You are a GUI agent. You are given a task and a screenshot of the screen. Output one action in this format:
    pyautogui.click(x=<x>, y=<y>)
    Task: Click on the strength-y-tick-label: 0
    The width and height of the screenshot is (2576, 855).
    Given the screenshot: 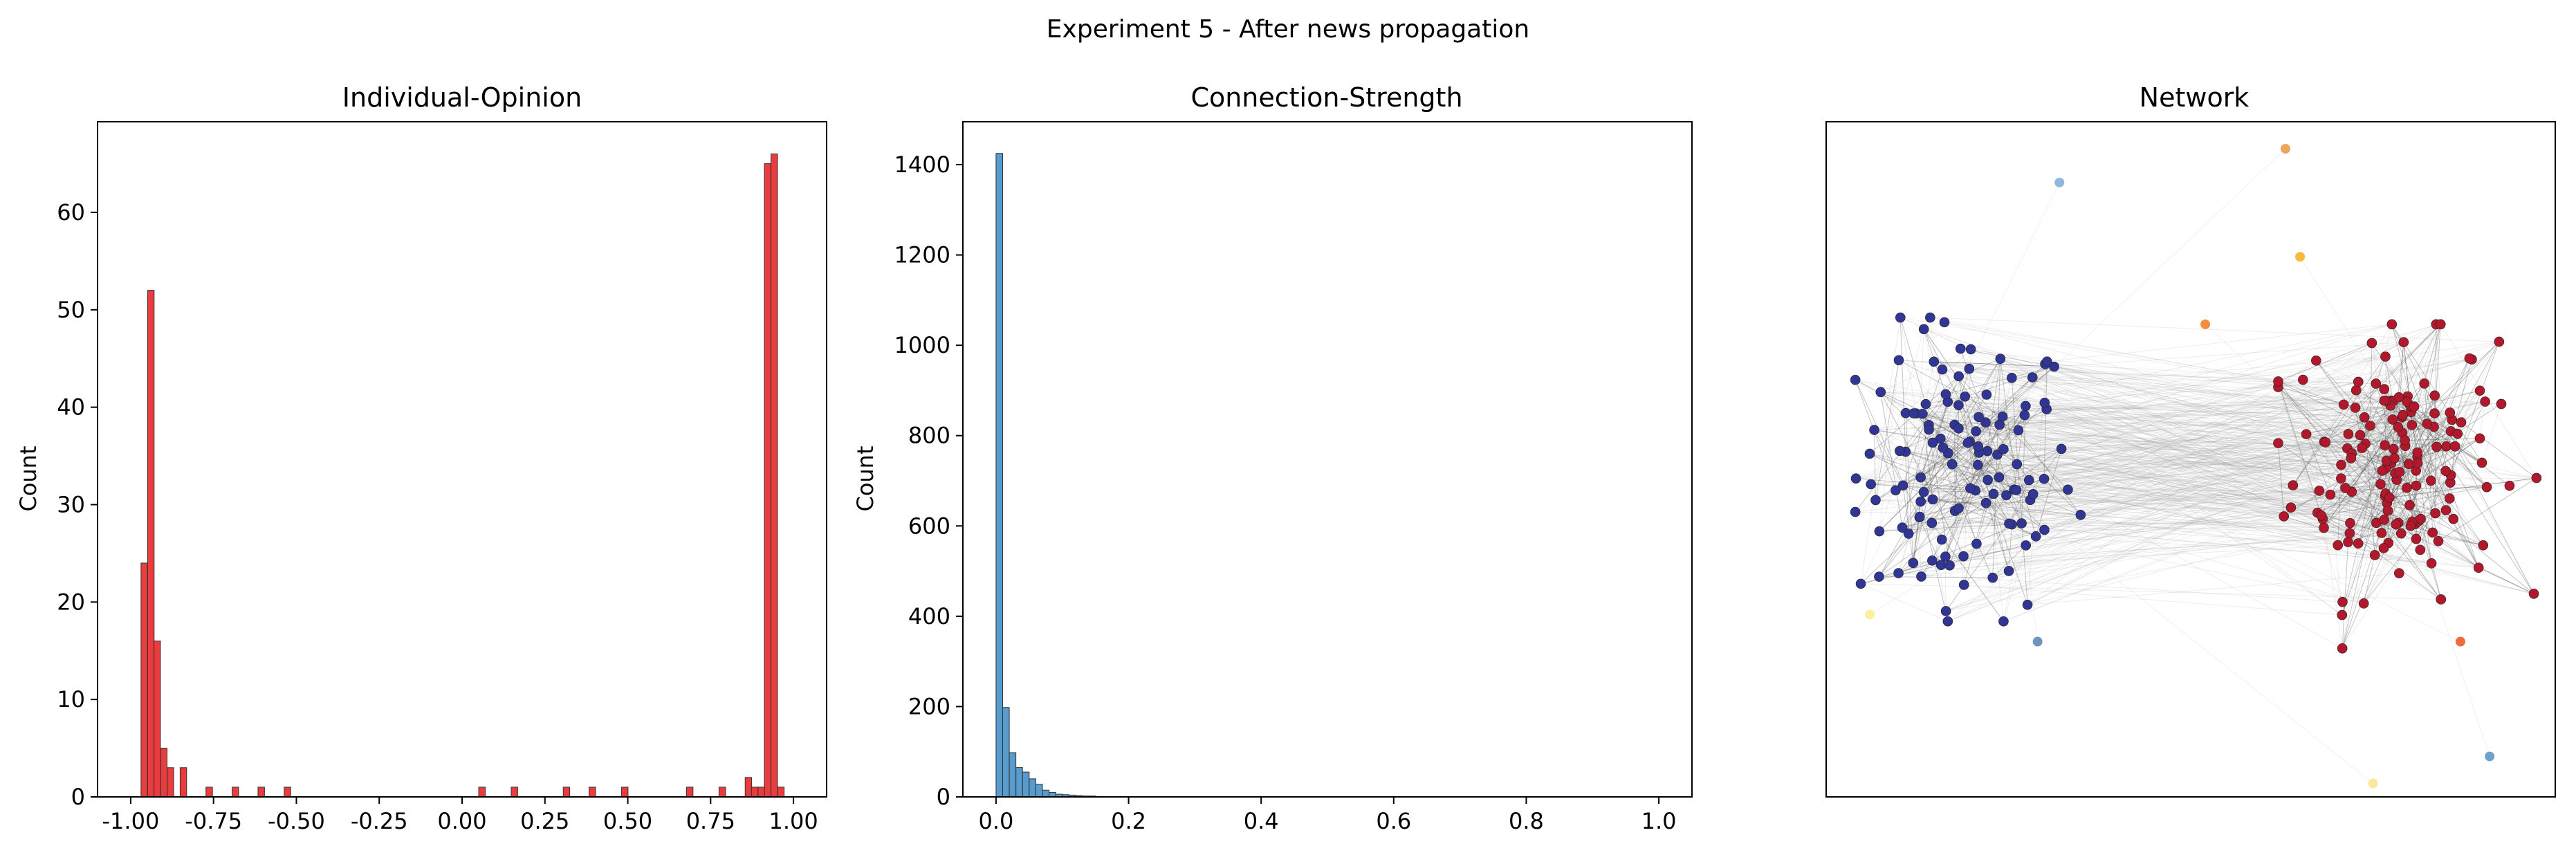 What is the action you would take?
    pyautogui.click(x=943, y=797)
    